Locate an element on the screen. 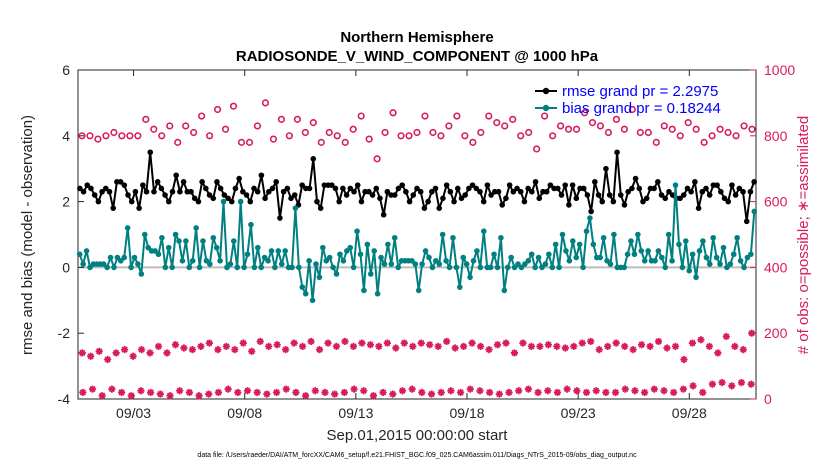  y-axis-label-right: # of obs: o=possible; ∗=assimilated is located at coordinates (803, 235).